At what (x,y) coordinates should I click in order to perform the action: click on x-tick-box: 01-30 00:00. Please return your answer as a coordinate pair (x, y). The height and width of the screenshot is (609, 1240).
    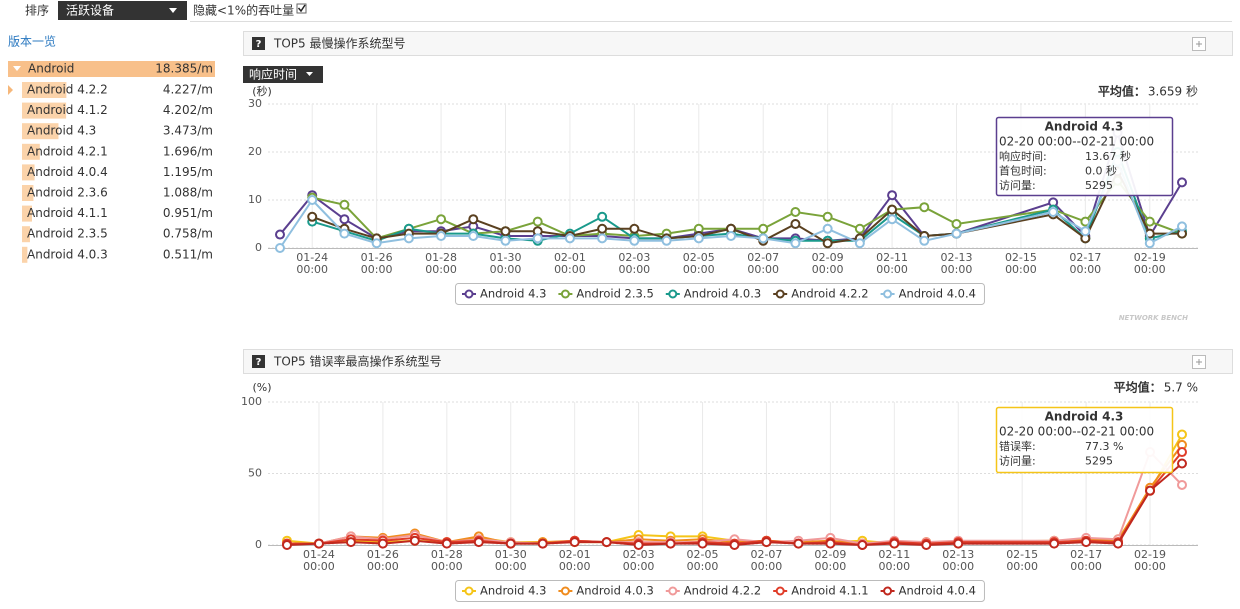
    Looking at the image, I should click on (511, 561).